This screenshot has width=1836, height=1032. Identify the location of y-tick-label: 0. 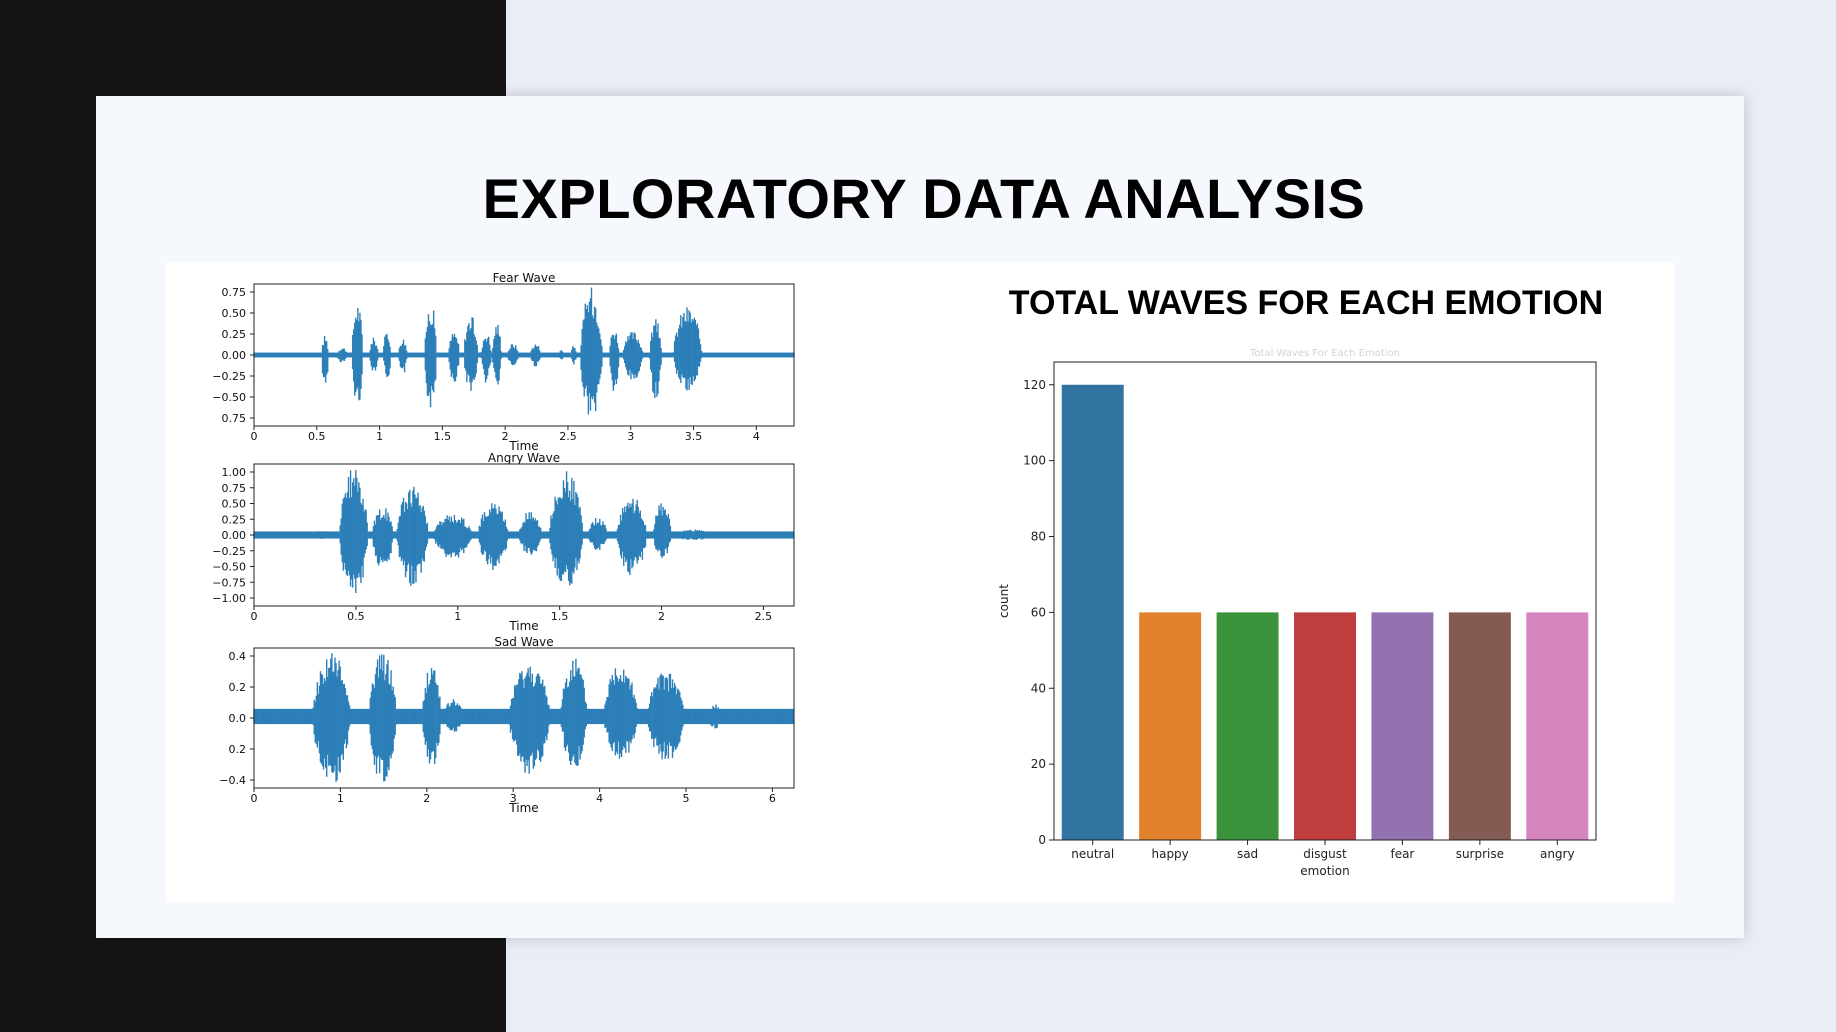
(1042, 840).